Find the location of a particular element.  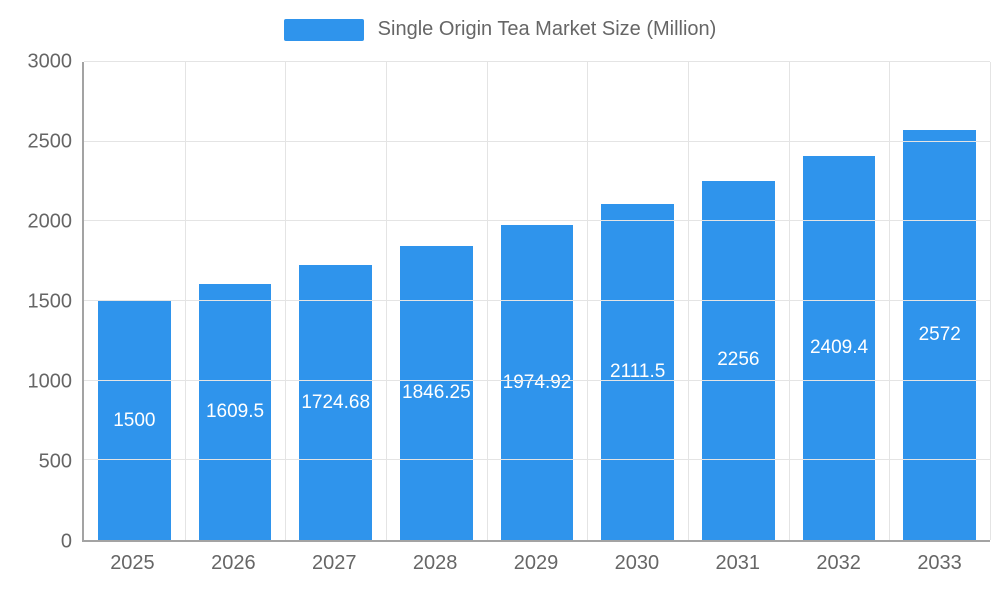

x-tick-label: 2033 is located at coordinates (939, 563).